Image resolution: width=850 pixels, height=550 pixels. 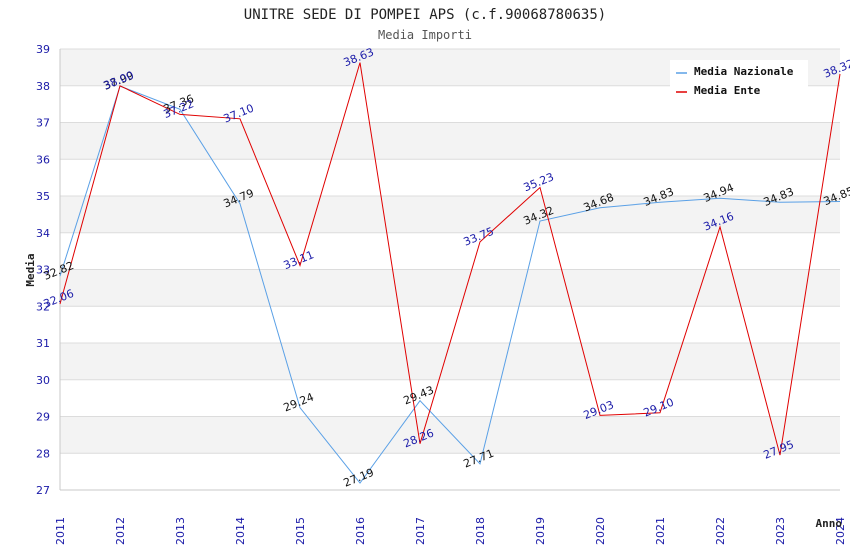 What do you see at coordinates (240, 531) in the screenshot?
I see `x-tick-label: 2014` at bounding box center [240, 531].